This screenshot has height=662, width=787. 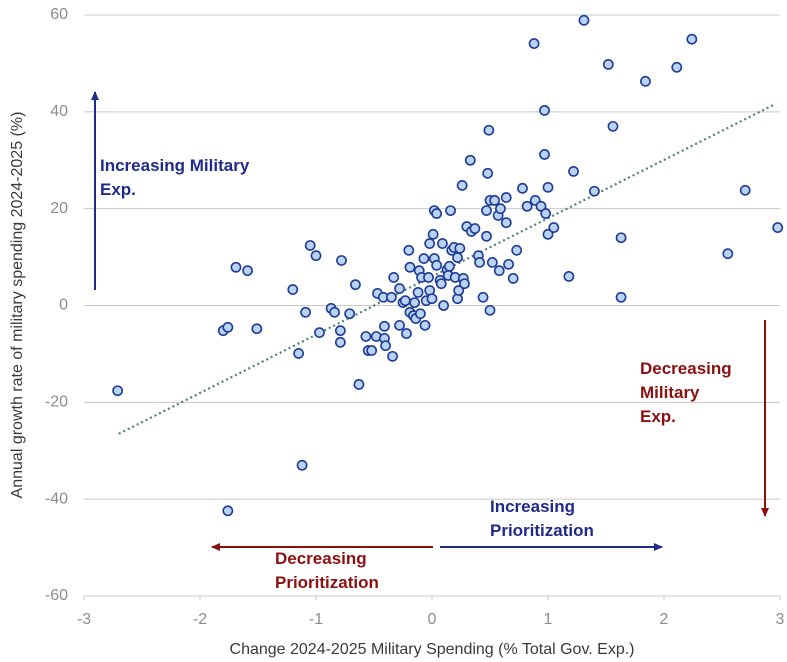 I want to click on y-tick-label: -20, so click(x=56, y=402).